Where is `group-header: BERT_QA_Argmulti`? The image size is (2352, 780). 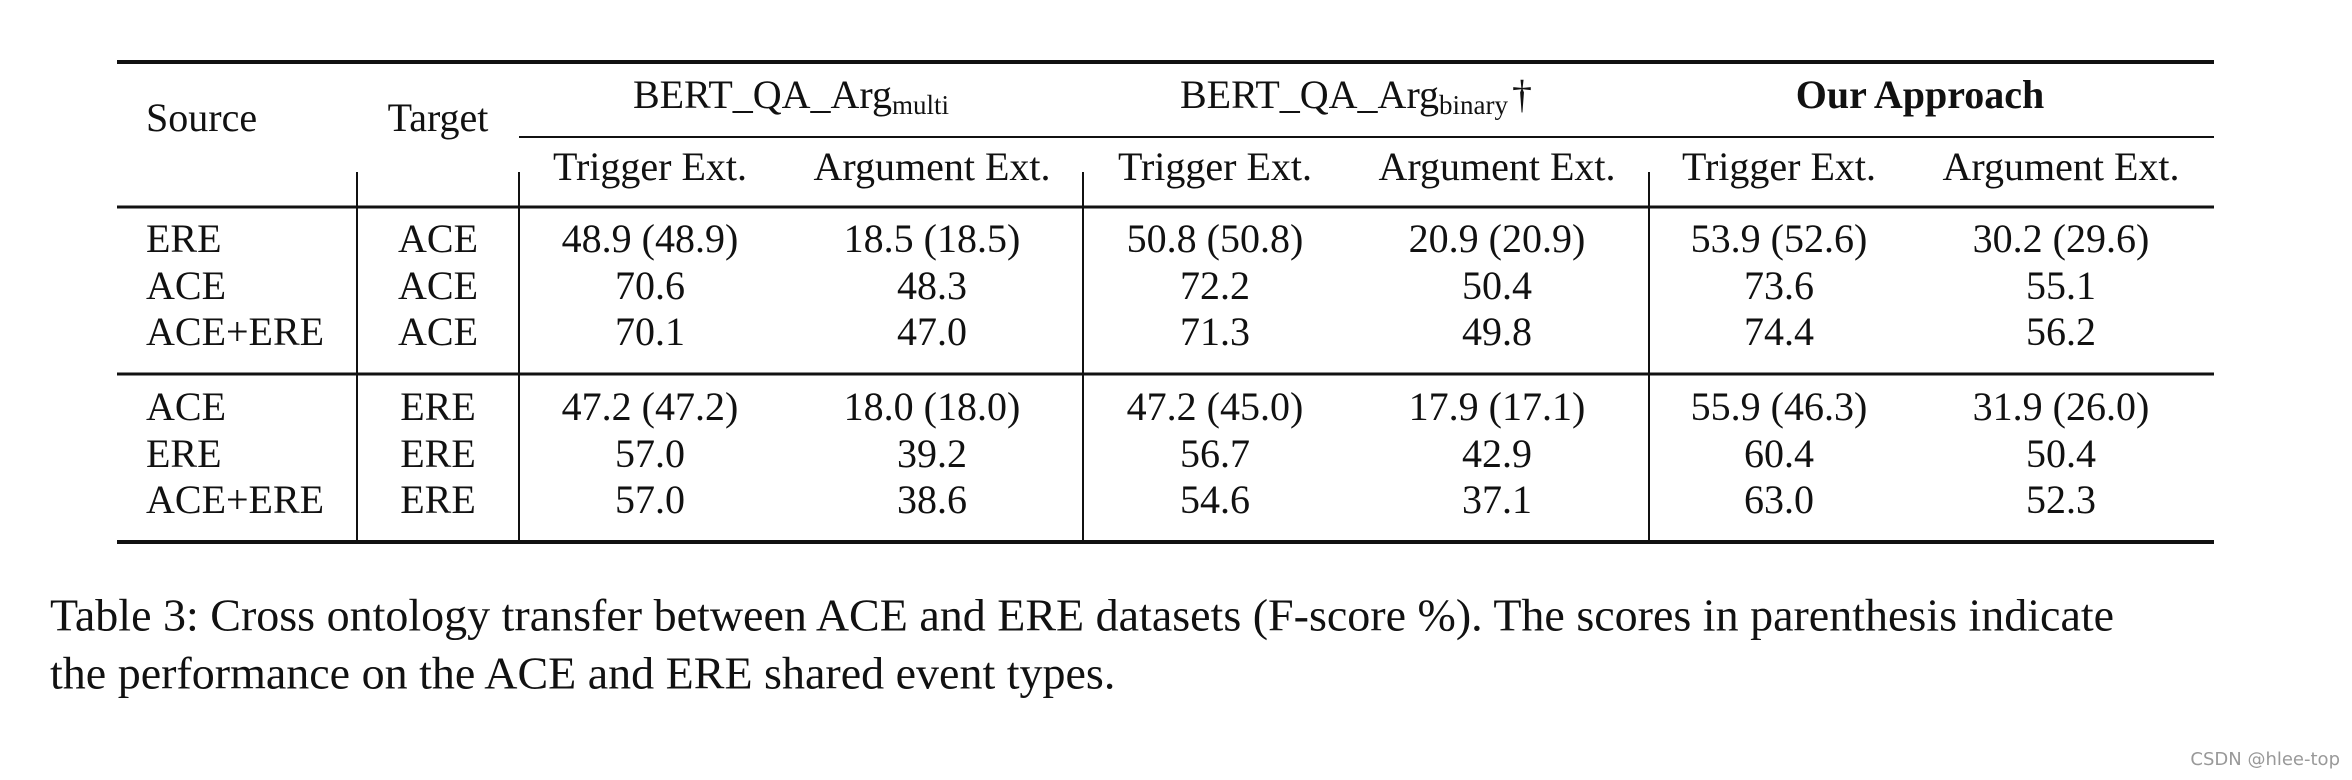
group-header: BERT_QA_Argmulti is located at coordinates (791, 96).